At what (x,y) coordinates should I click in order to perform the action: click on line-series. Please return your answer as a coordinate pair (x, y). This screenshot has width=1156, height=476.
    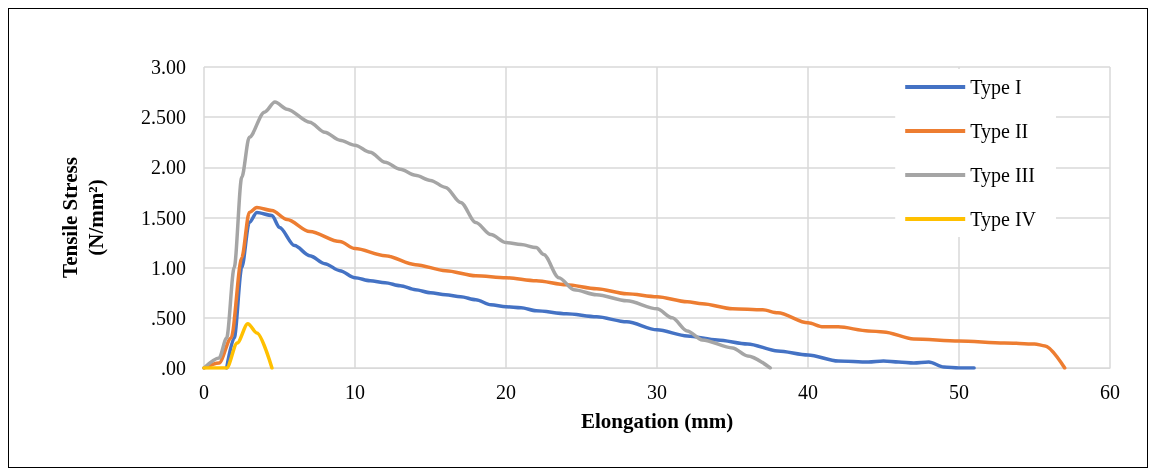
    Looking at the image, I should click on (238, 346).